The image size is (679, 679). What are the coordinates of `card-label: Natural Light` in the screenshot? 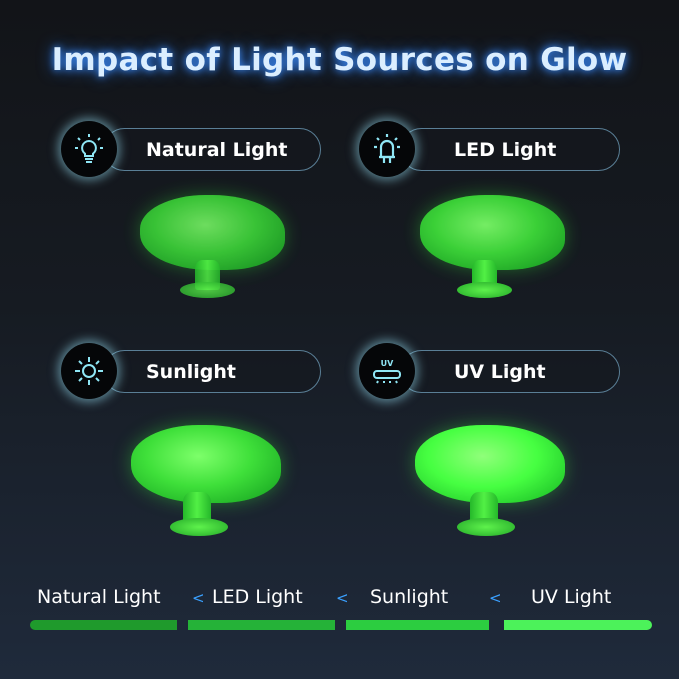 It's located at (217, 150).